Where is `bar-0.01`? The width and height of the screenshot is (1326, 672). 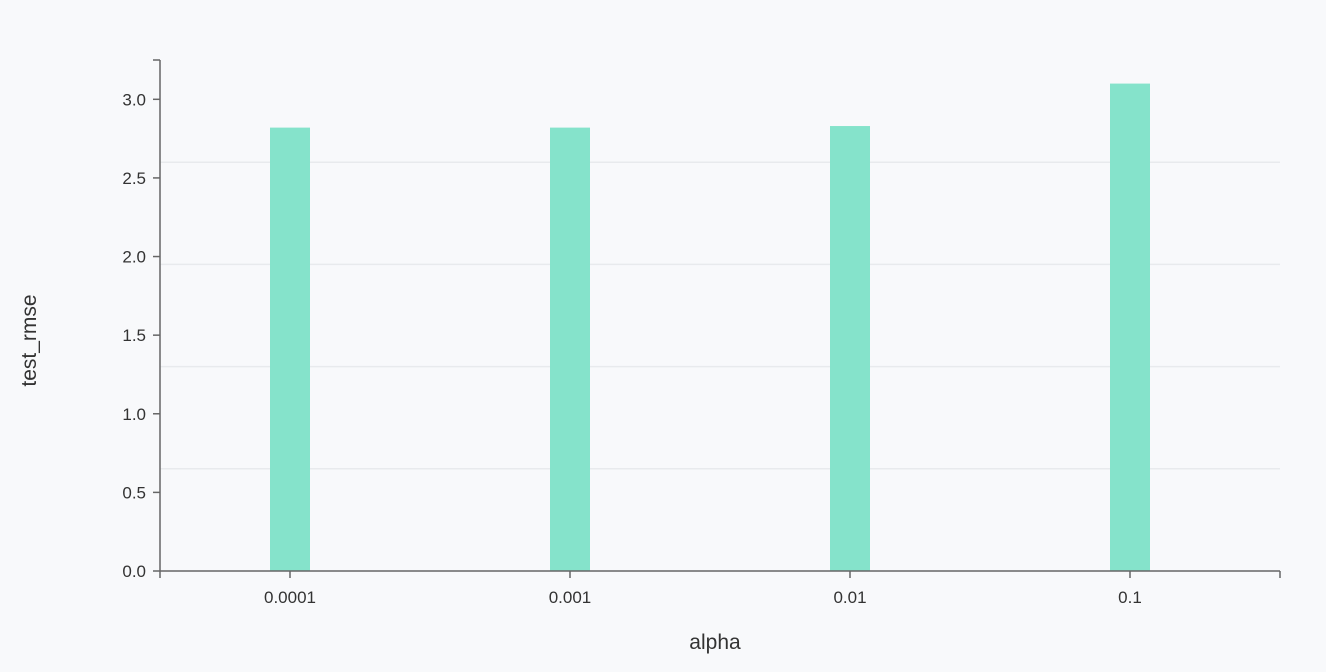 bar-0.01 is located at coordinates (850, 348).